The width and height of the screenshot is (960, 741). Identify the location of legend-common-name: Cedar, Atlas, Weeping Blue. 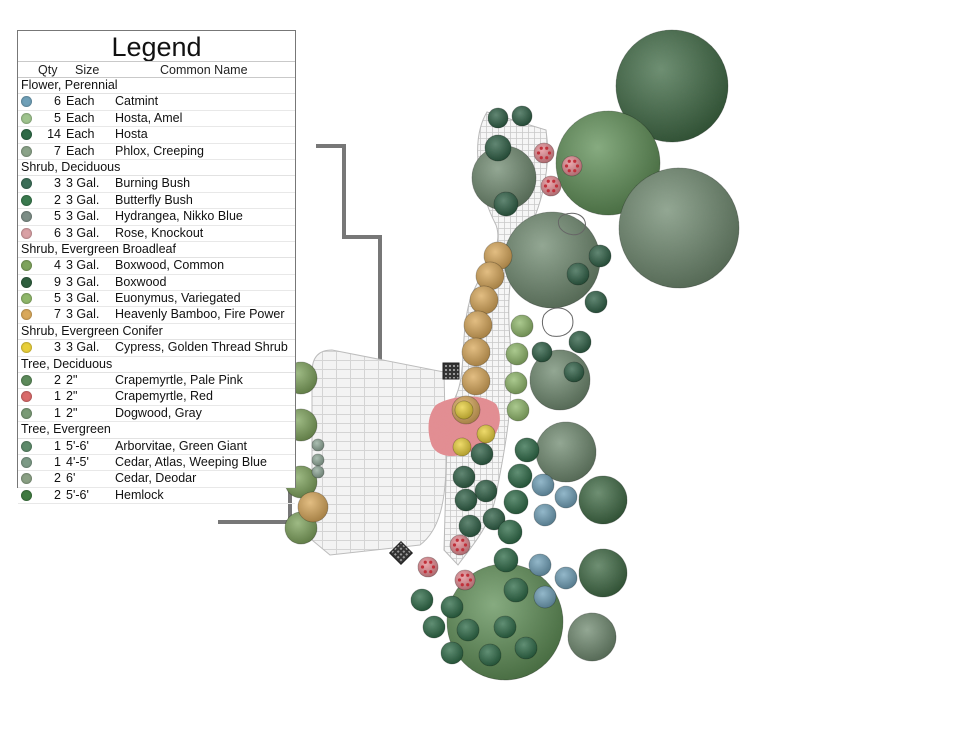
(191, 461).